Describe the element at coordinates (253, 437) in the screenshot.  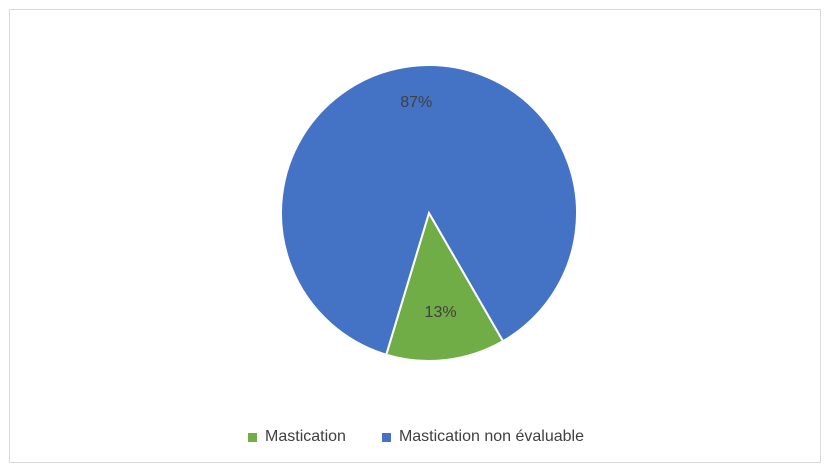
I see `legend-swatch-mastication` at that location.